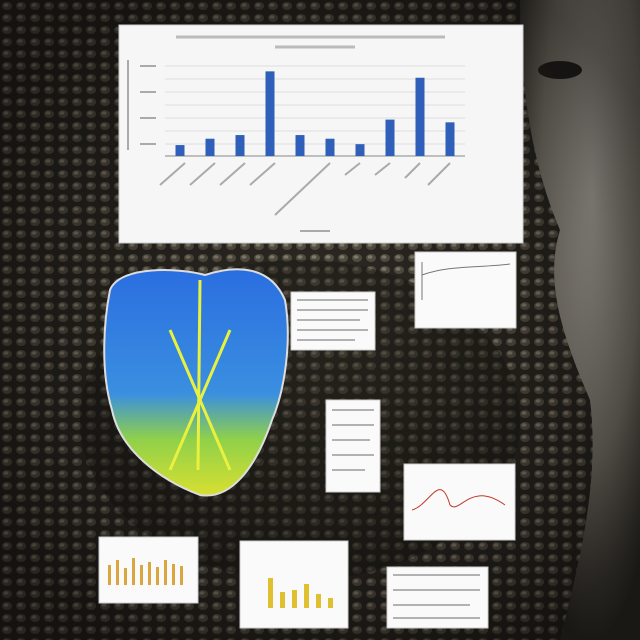  I want to click on blurred-title, so click(310, 42).